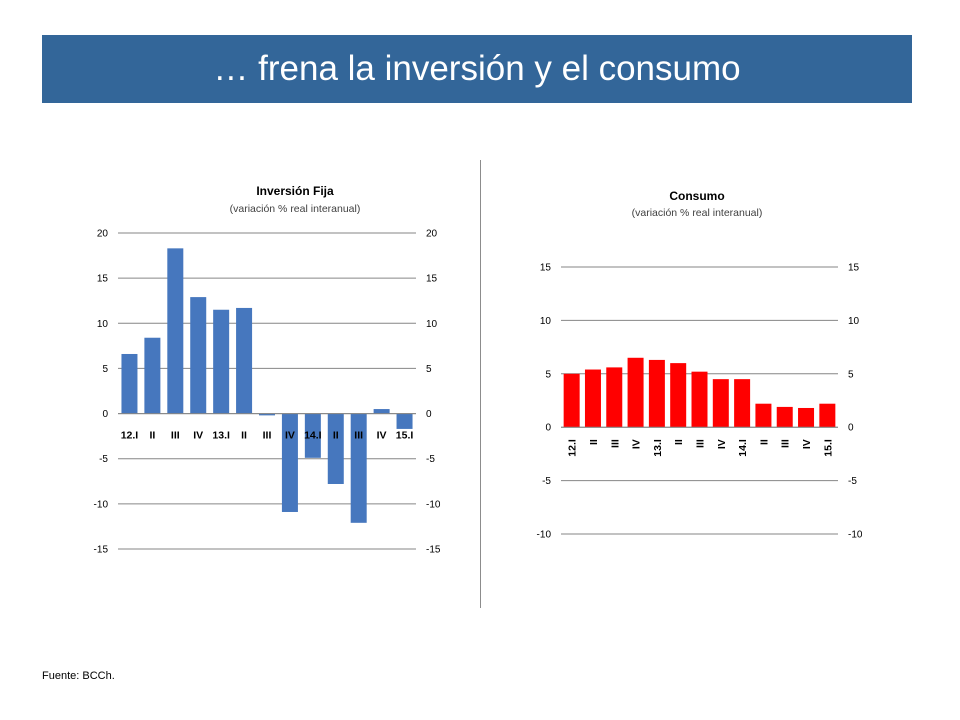 The height and width of the screenshot is (720, 960). I want to click on title-banner: … frena la inversión y el consumo, so click(477, 69).